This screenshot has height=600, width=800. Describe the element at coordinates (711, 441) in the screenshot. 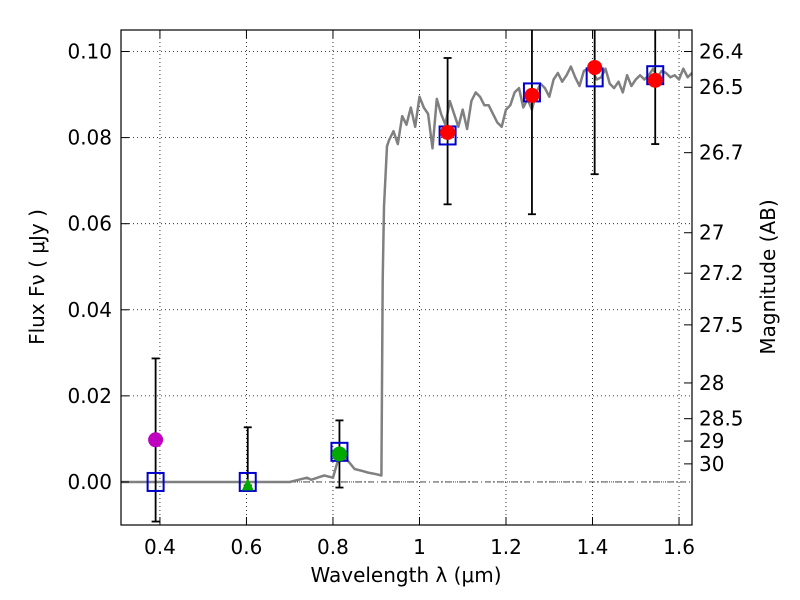

I see `y2-tick-label: 29` at that location.